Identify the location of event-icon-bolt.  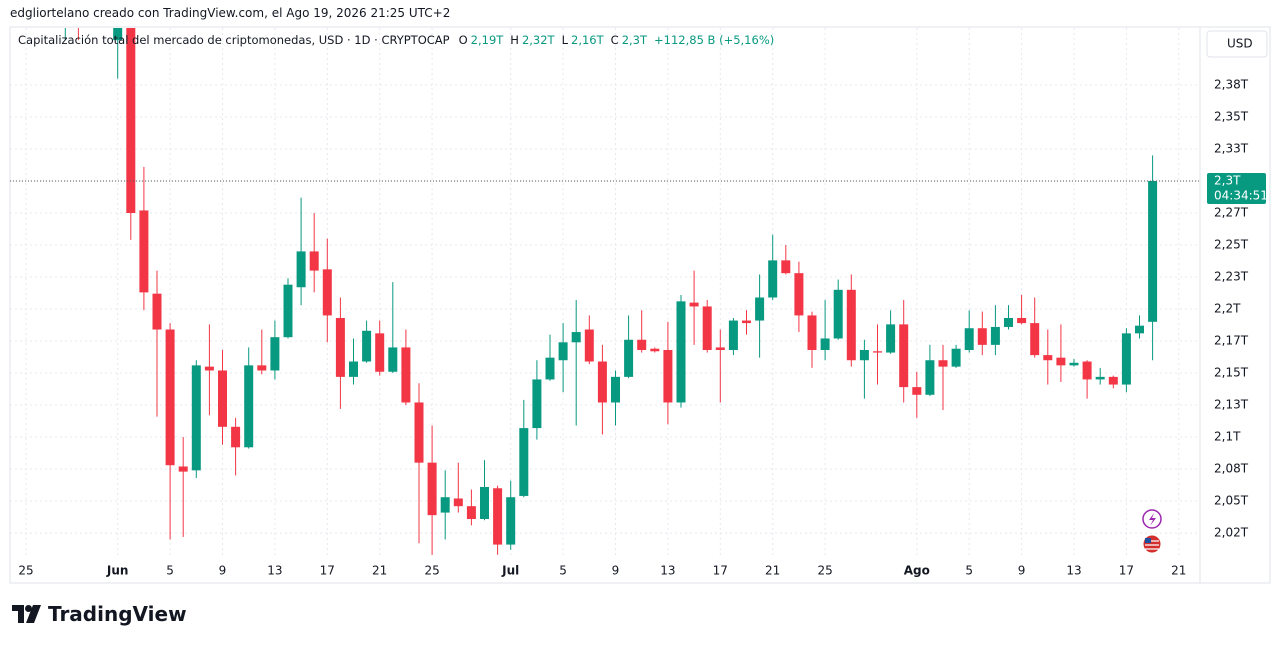
(1152, 519).